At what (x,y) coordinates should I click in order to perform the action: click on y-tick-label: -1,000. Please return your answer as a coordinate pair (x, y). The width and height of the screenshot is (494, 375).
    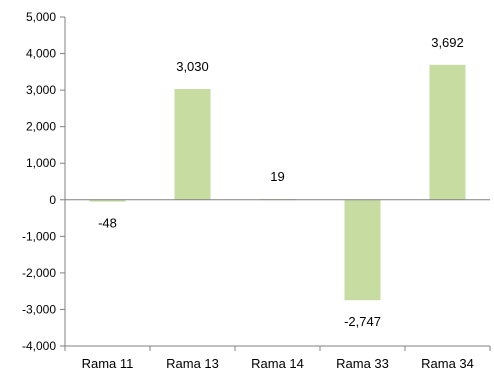
    Looking at the image, I should click on (39, 236).